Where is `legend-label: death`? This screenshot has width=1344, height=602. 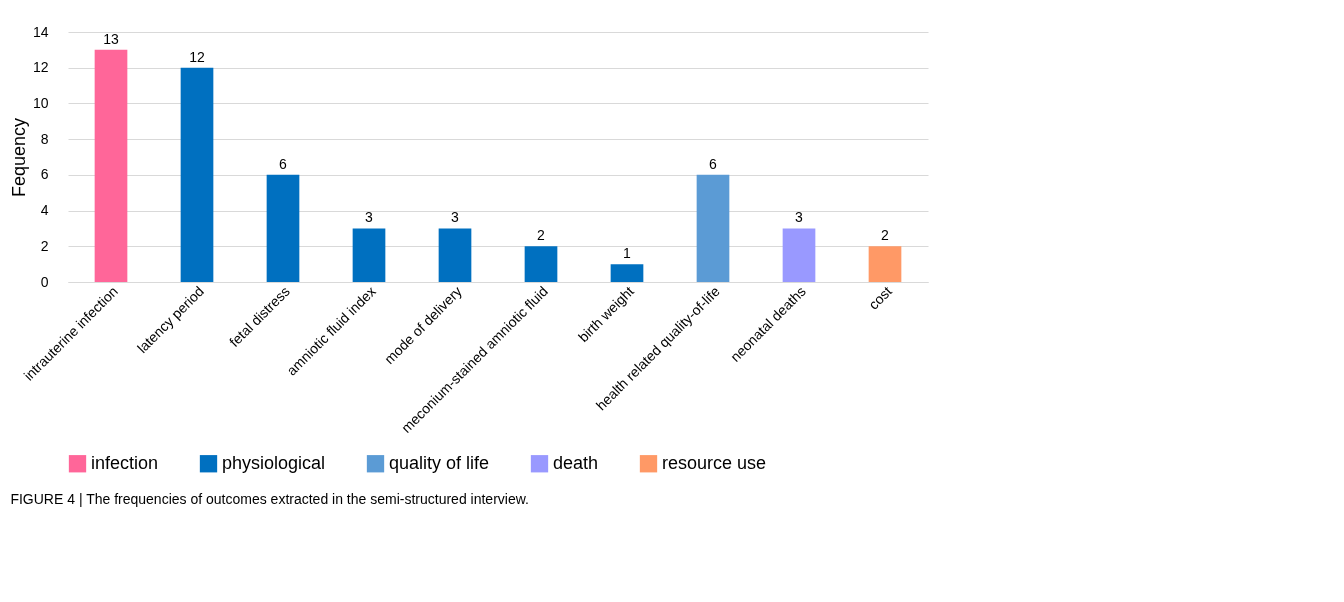 legend-label: death is located at coordinates (576, 462).